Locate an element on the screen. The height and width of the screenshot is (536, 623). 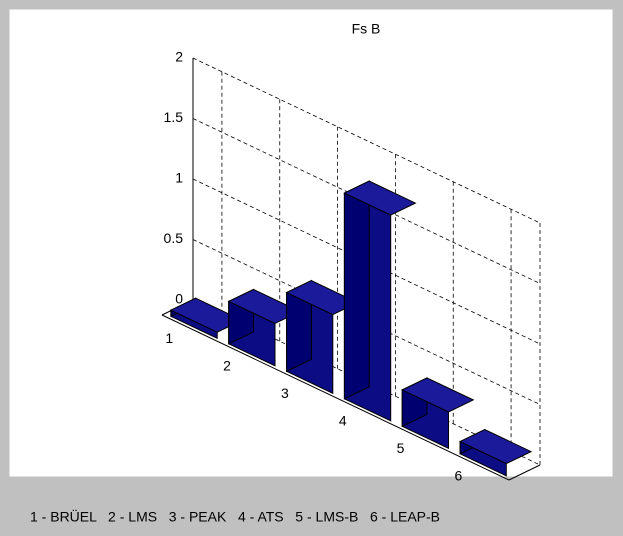
x-tick-label: 1 is located at coordinates (169, 338).